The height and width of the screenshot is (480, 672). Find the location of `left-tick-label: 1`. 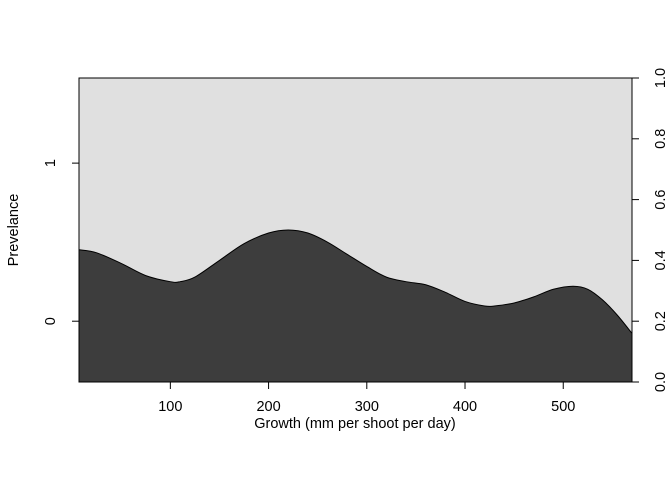

left-tick-label: 1 is located at coordinates (51, 163).